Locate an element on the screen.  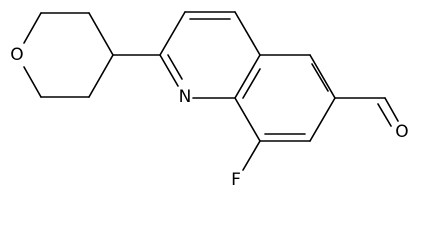
atom-label: N is located at coordinates (185, 97).